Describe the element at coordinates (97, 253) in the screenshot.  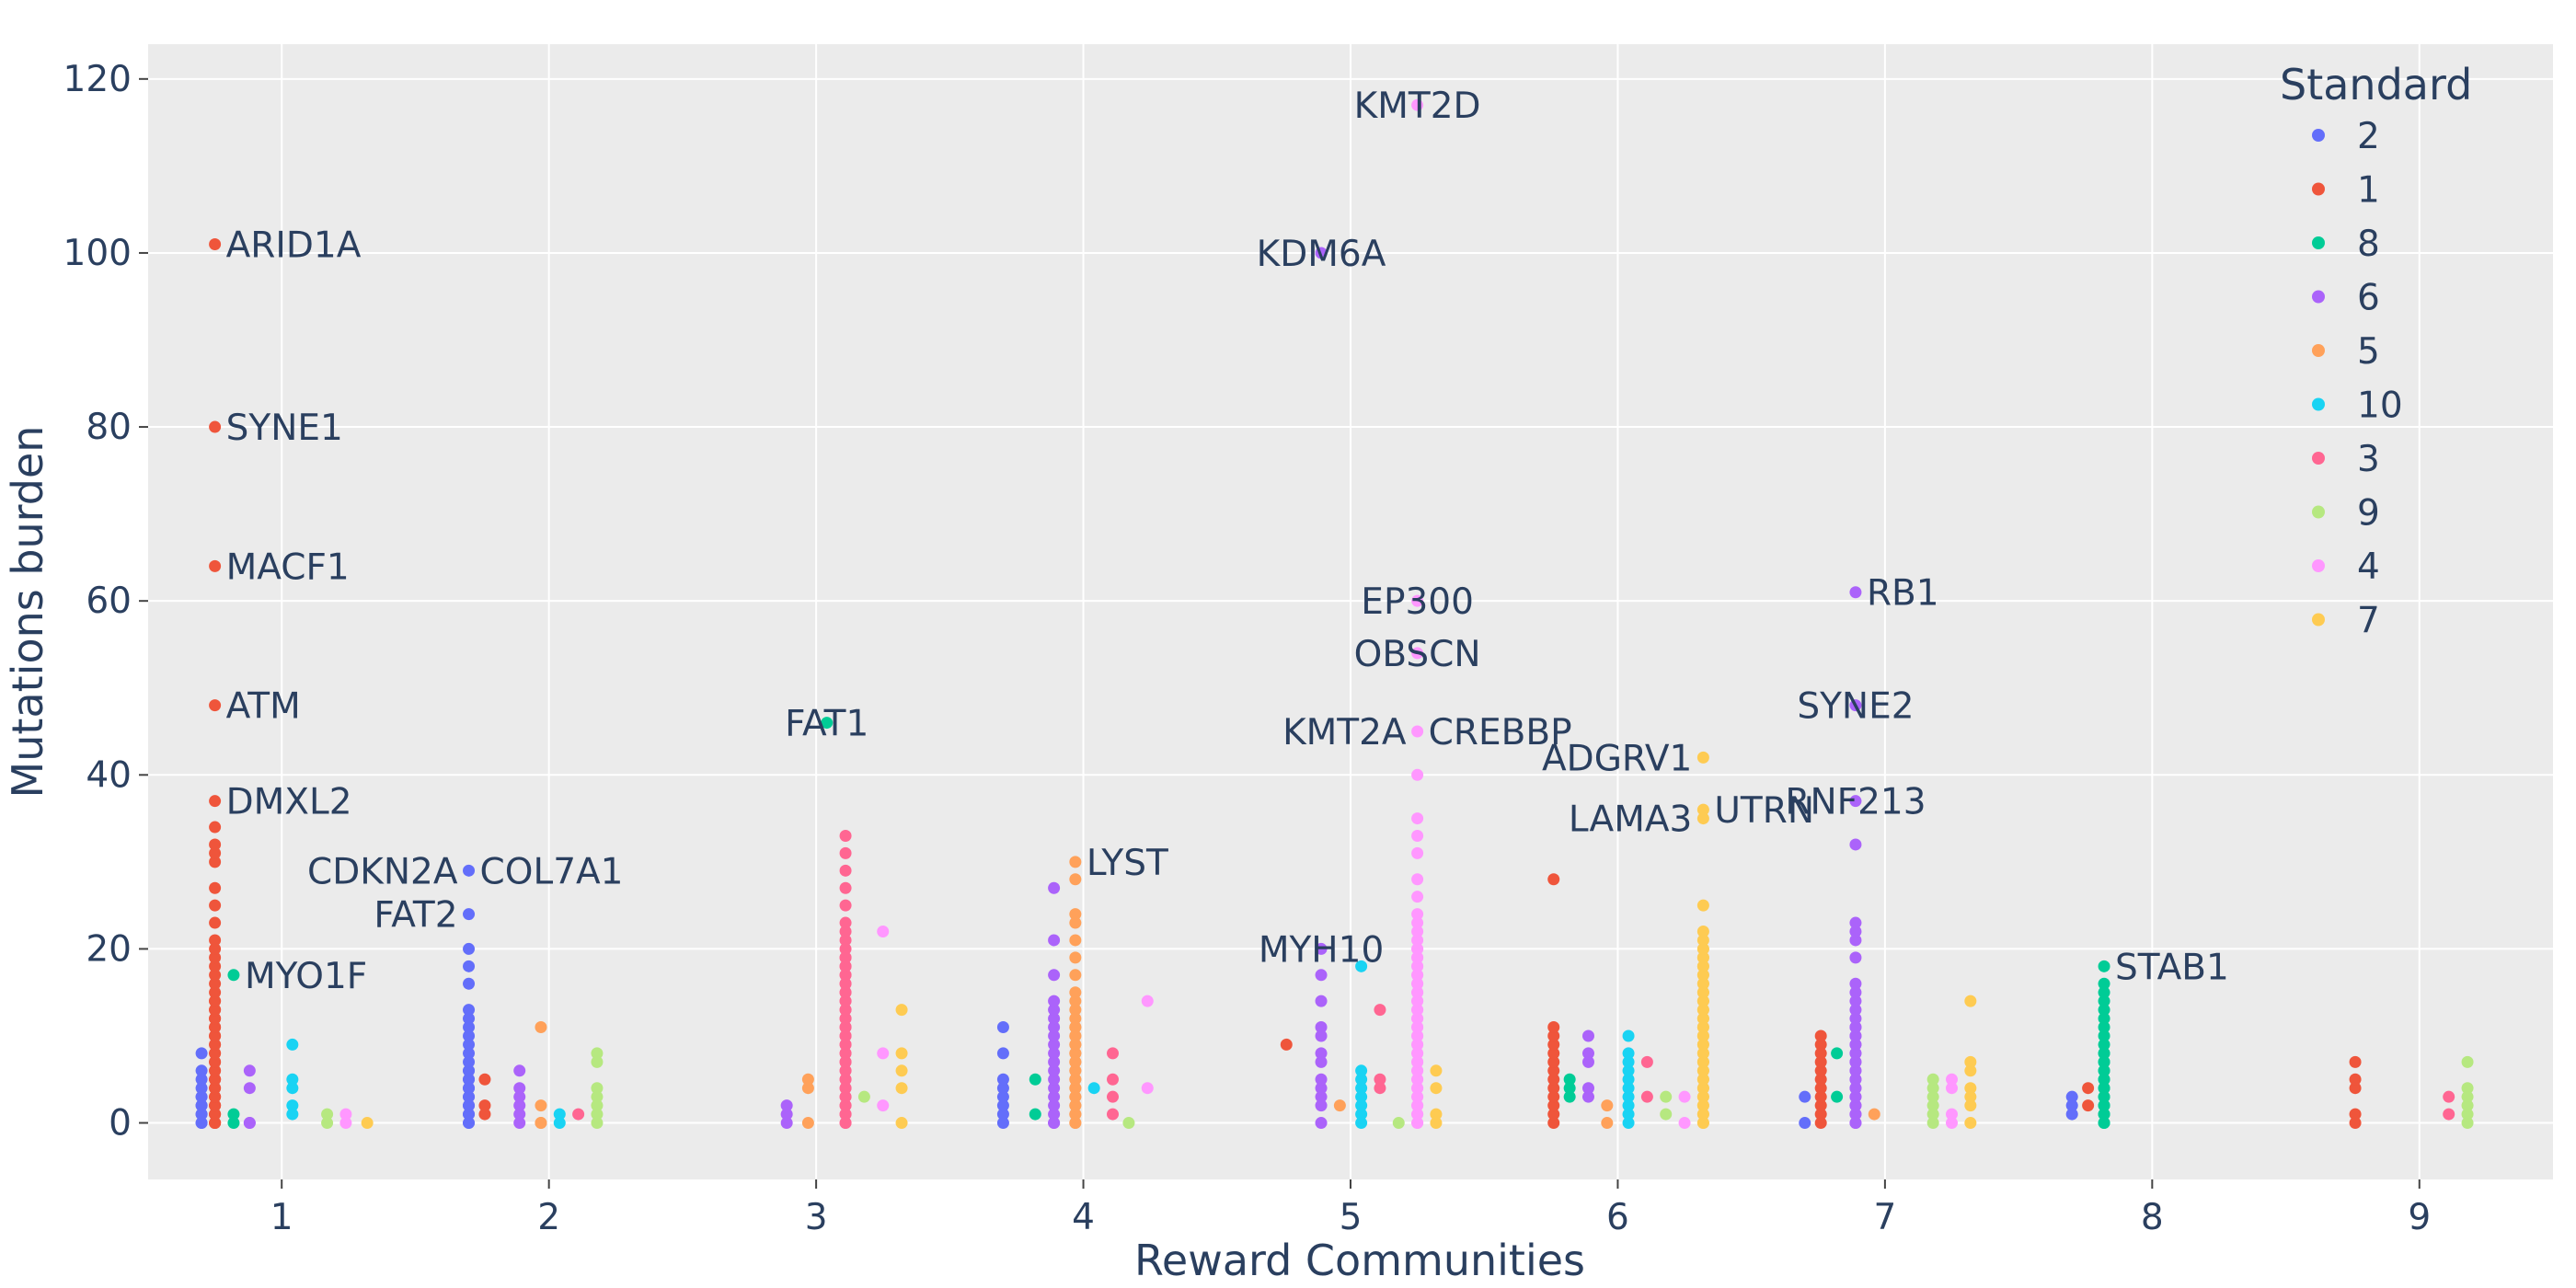
I see `y-tick-label: 100` at that location.